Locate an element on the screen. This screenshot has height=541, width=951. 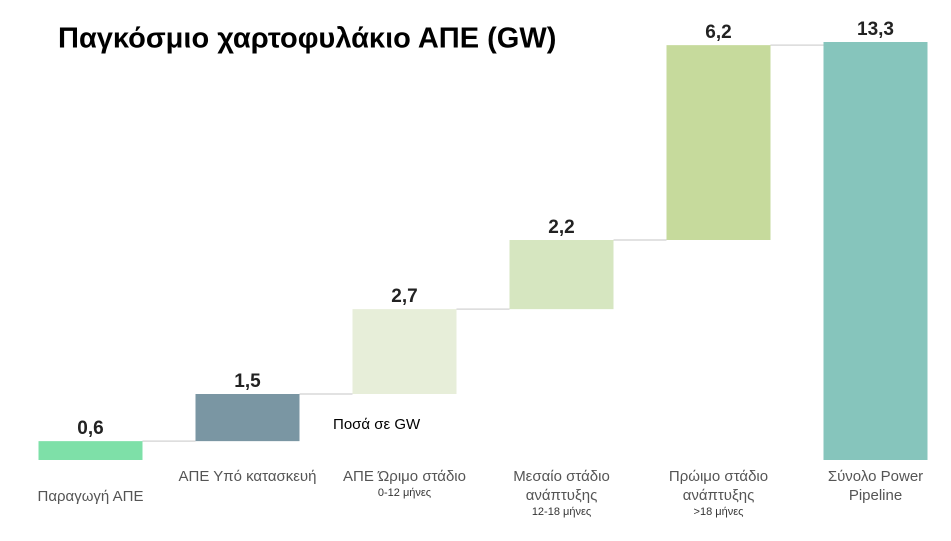
data-label: 0,6 is located at coordinates (90, 428).